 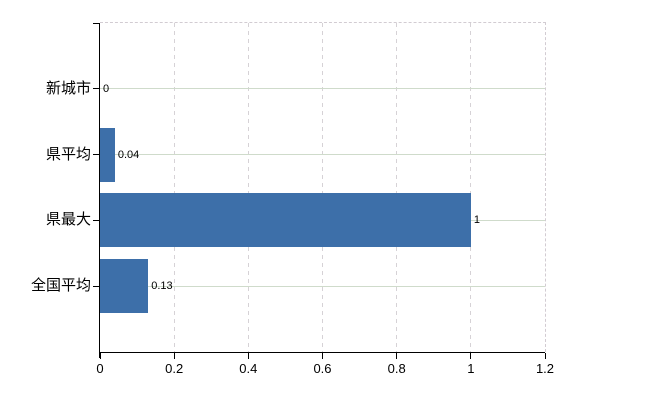 What do you see at coordinates (60, 286) in the screenshot?
I see `category-label: 全国平均` at bounding box center [60, 286].